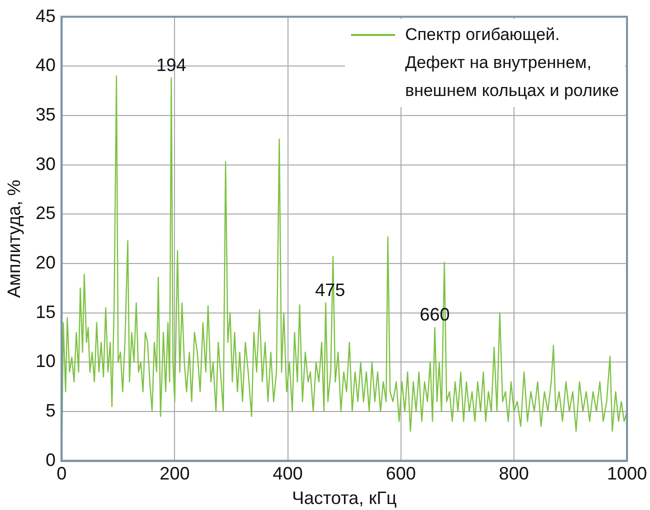 Image resolution: width=650 pixels, height=510 pixels. What do you see at coordinates (512, 63) in the screenshot?
I see `legend-label: Спектр огибающей. Дефект на внутреннем, внешнем кольцах и ролике` at bounding box center [512, 63].